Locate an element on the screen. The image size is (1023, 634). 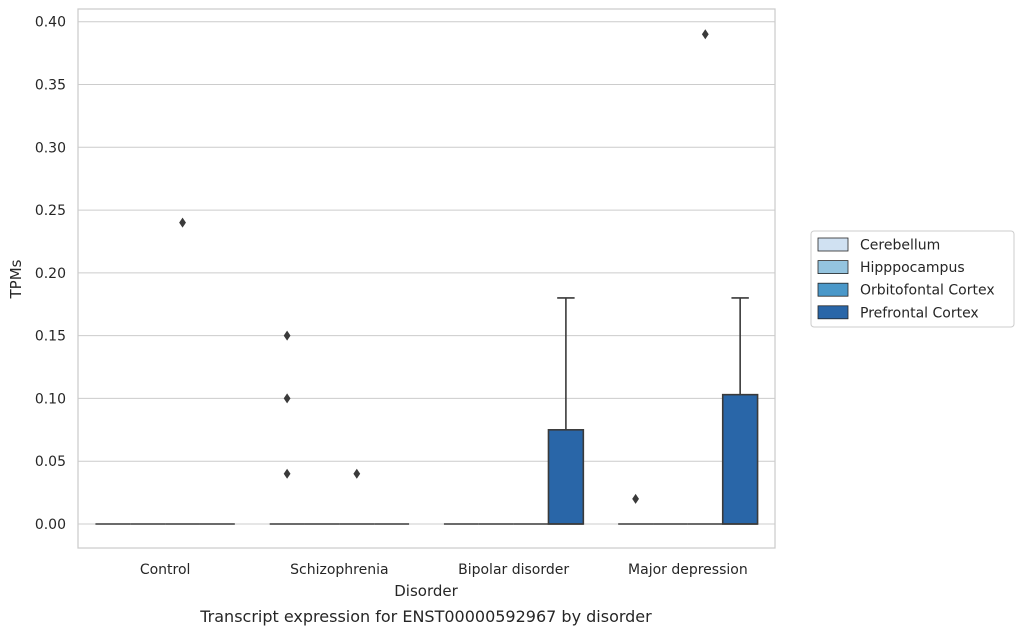
legend-label: Orbitofontal Cortex is located at coordinates (927, 291).